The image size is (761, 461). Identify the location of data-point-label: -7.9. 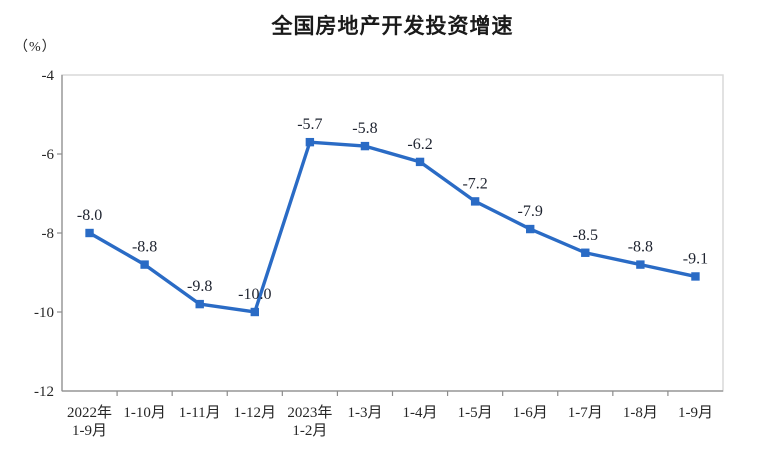
(530, 211).